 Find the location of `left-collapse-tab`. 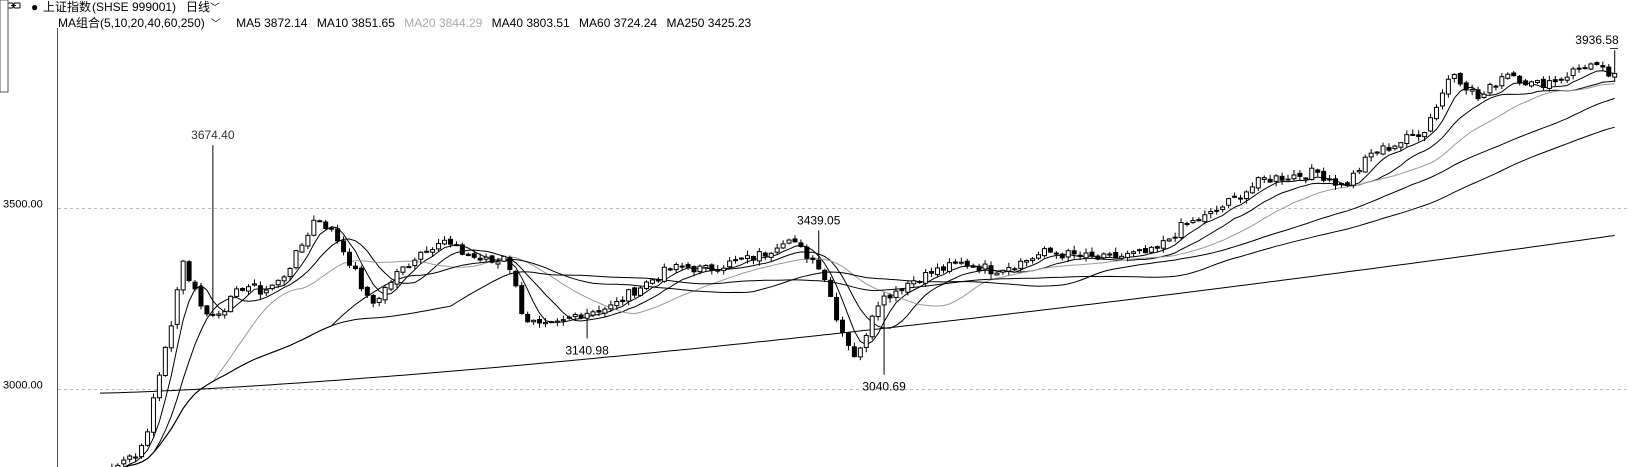

left-collapse-tab is located at coordinates (4, 46).